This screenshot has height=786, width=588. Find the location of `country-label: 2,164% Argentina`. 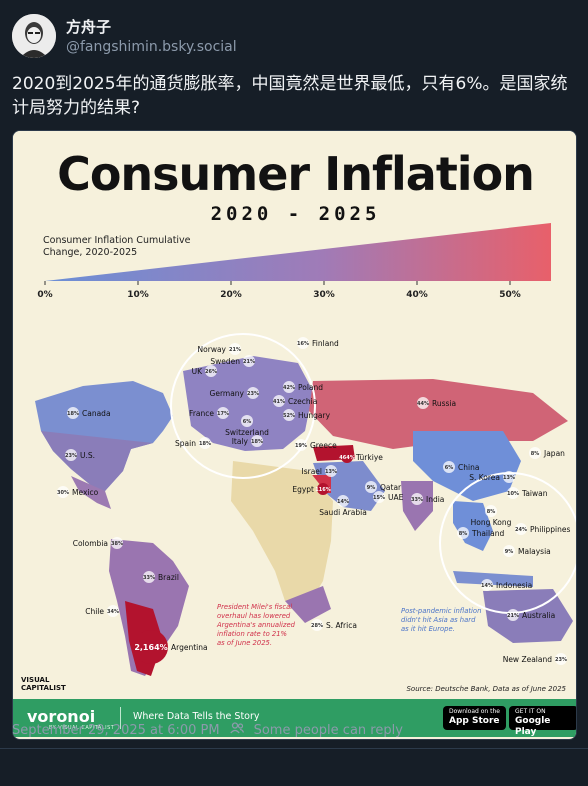

country-label: 2,164% Argentina is located at coordinates (171, 647).